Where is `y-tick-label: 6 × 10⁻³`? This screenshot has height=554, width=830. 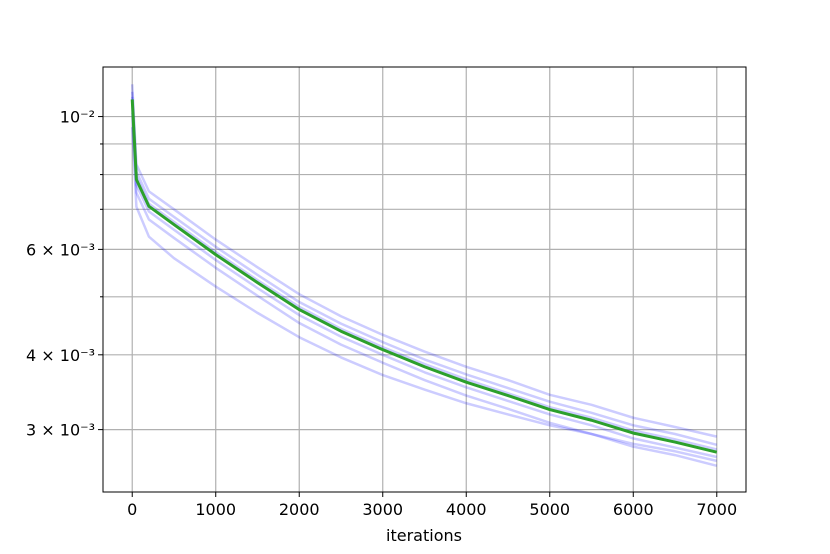 y-tick-label: 6 × 10⁻³ is located at coordinates (60, 249).